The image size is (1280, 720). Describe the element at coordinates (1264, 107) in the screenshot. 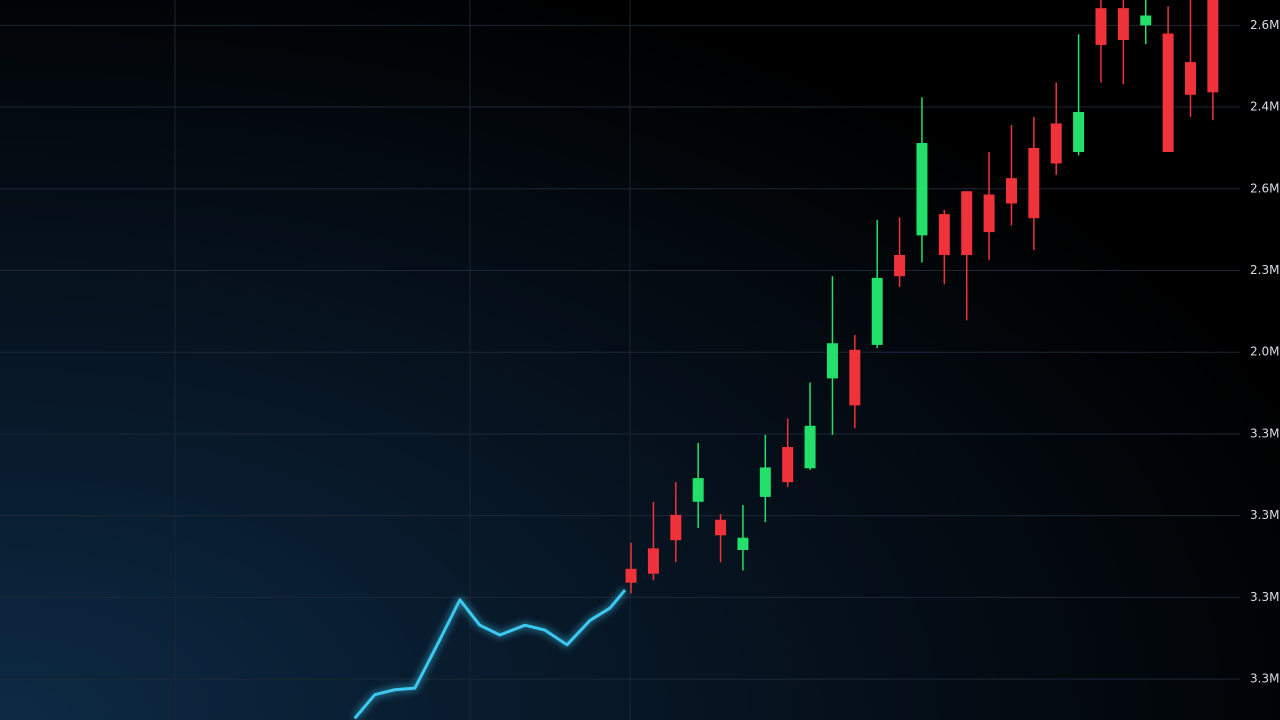

I see `y-tick-label: 2.4M` at that location.